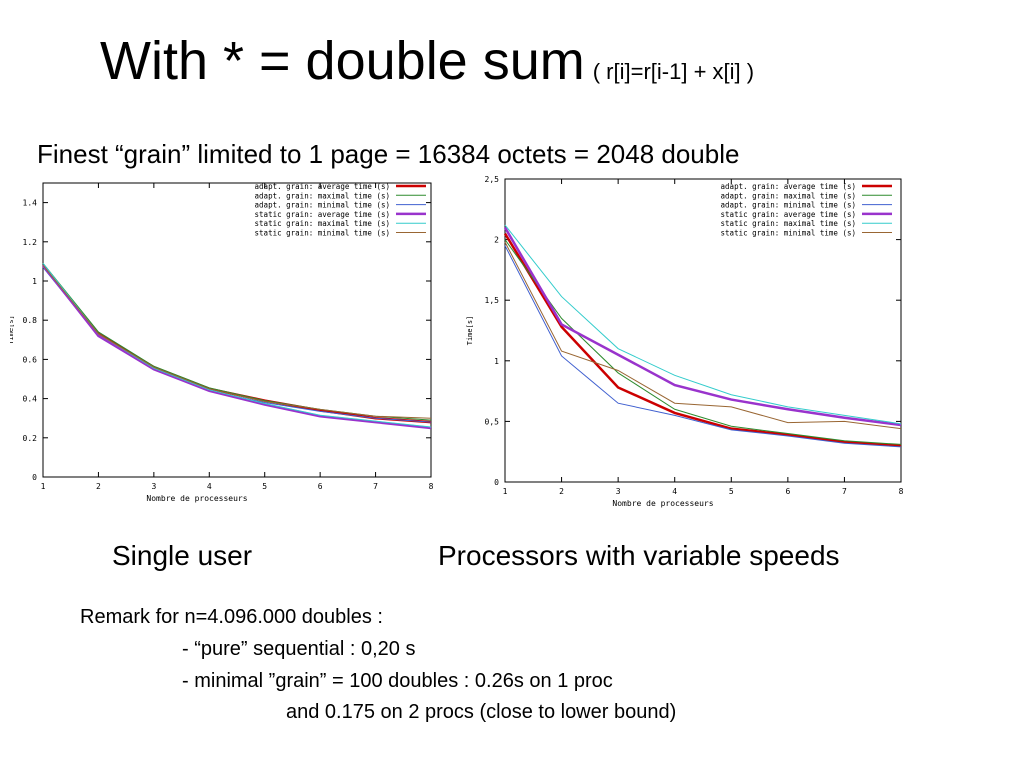 Image resolution: width=1024 pixels, height=768 pixels. I want to click on y-tick-label: 2,5, so click(492, 179).